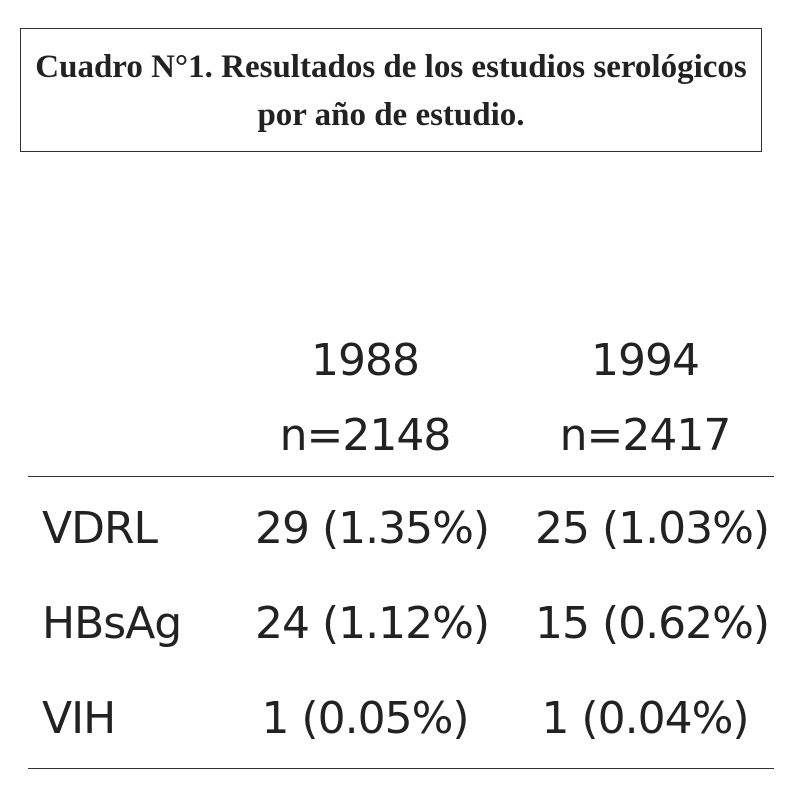 This screenshot has width=800, height=786. Describe the element at coordinates (365, 360) in the screenshot. I see `column-year: 1988` at that location.